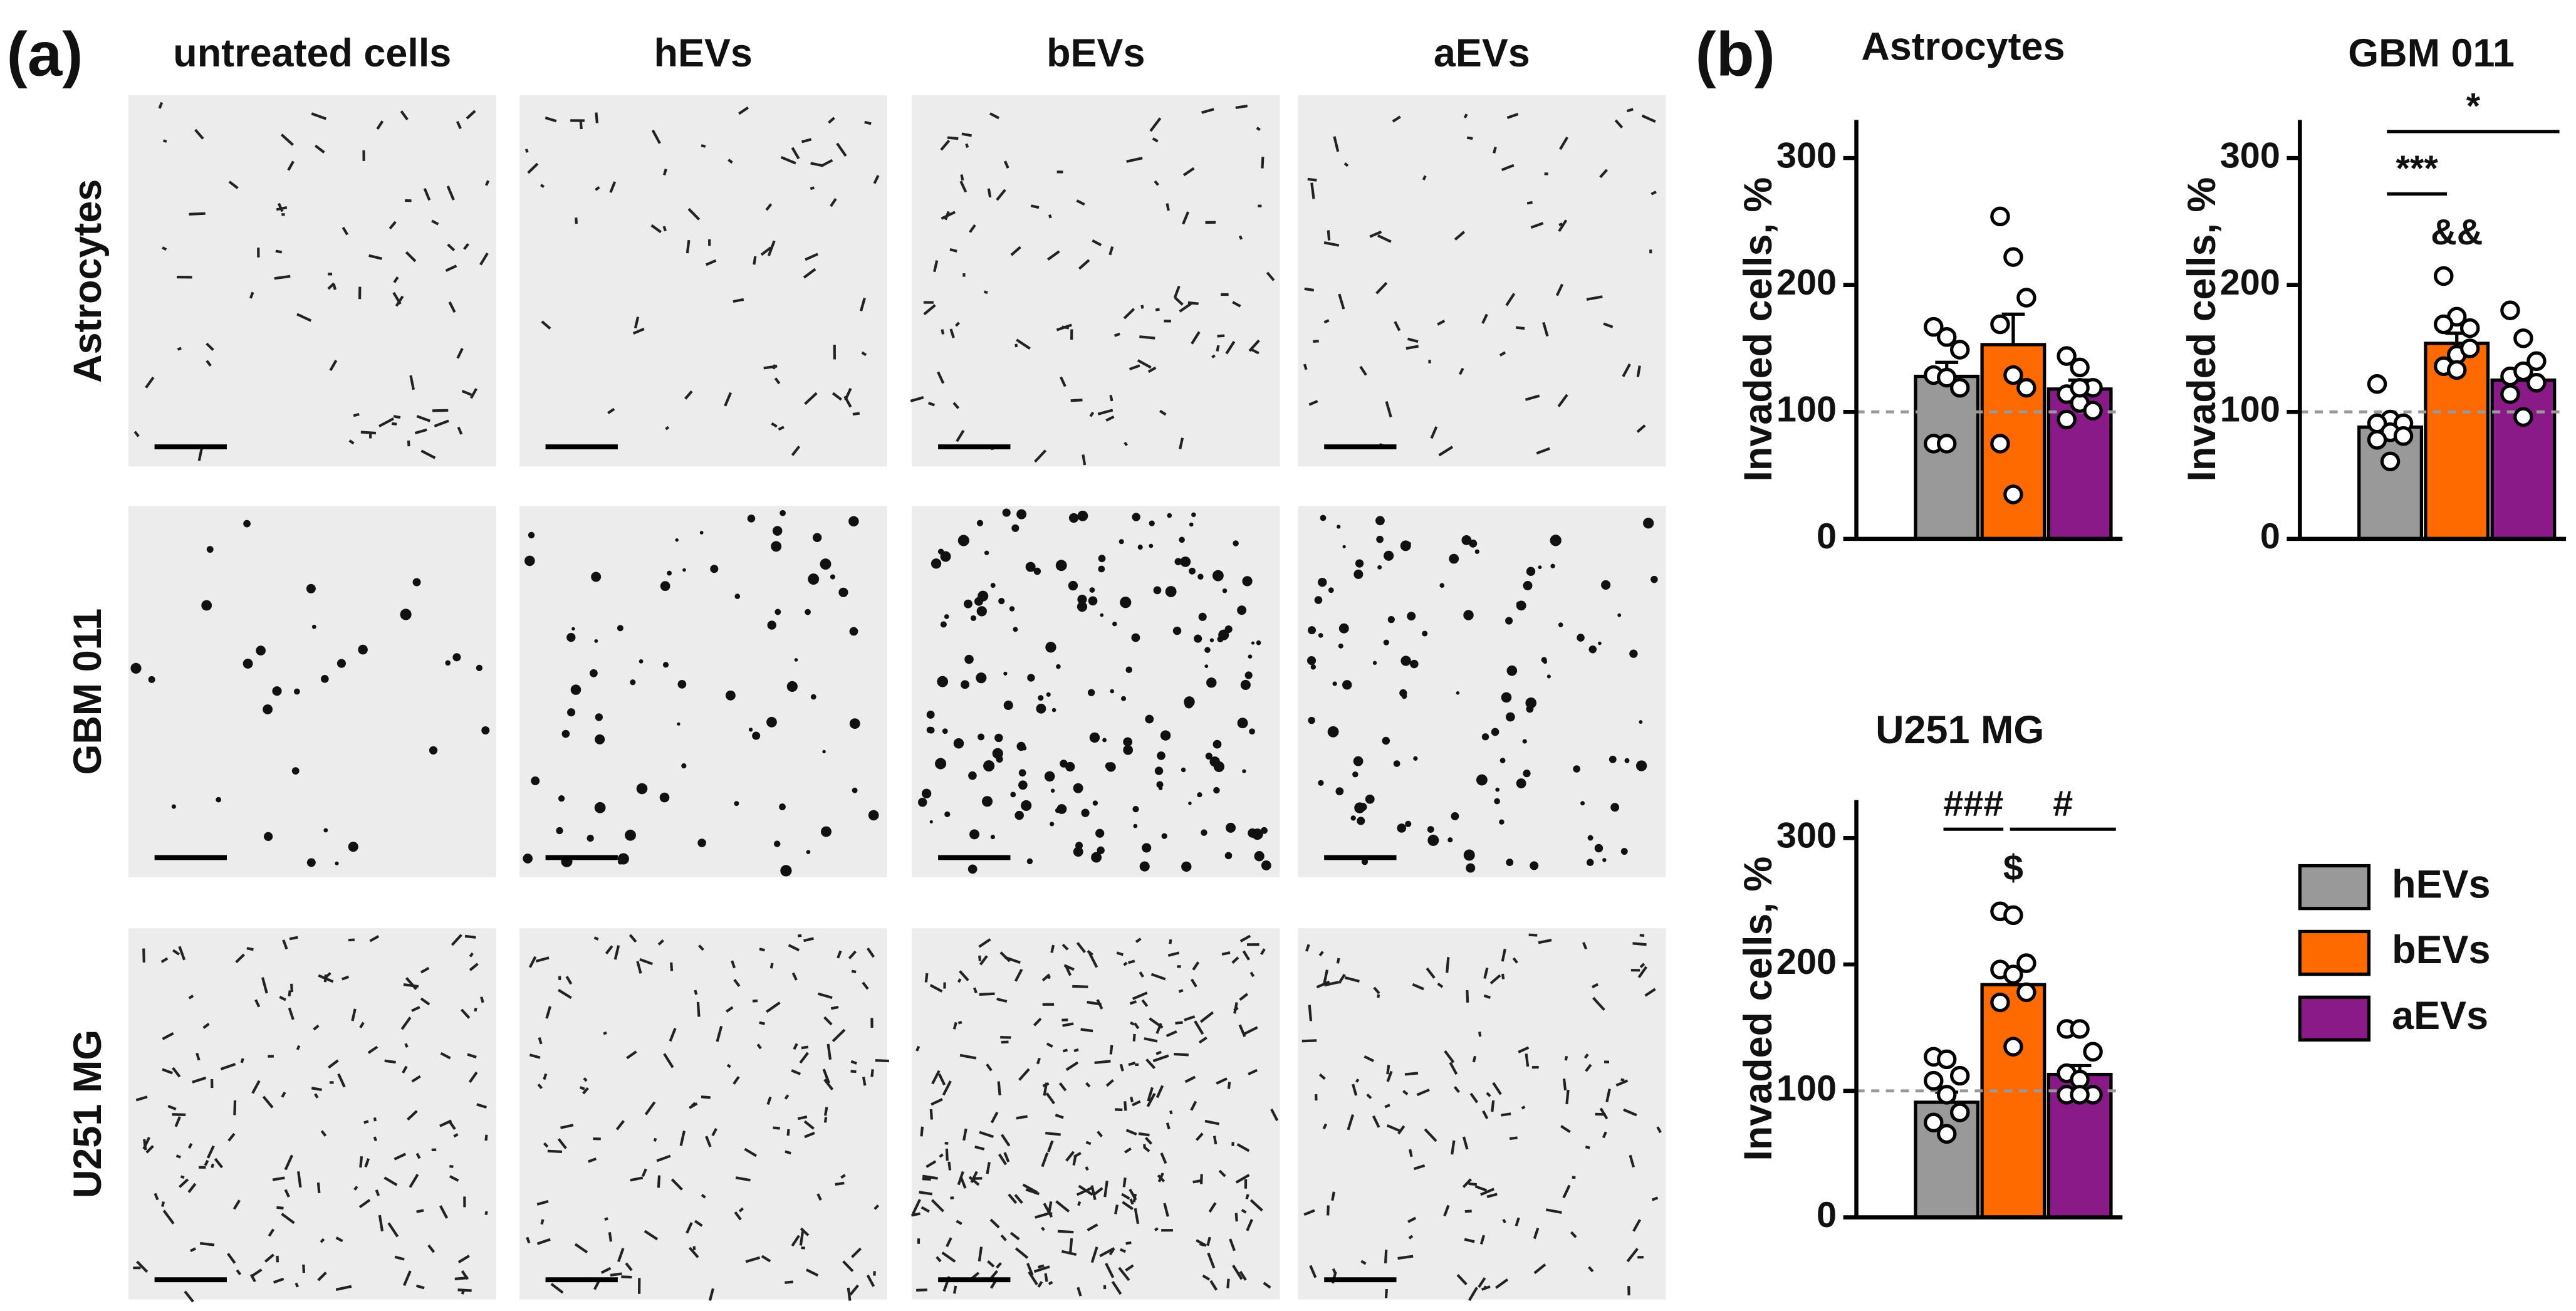 Image resolution: width=2576 pixels, height=1311 pixels. Describe the element at coordinates (1806, 962) in the screenshot. I see `y-tick-label: 200` at that location.